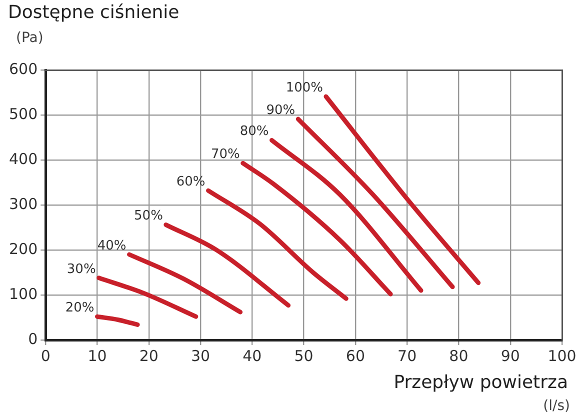  Describe the element at coordinates (148, 355) in the screenshot. I see `x-tick-label: 20` at that location.